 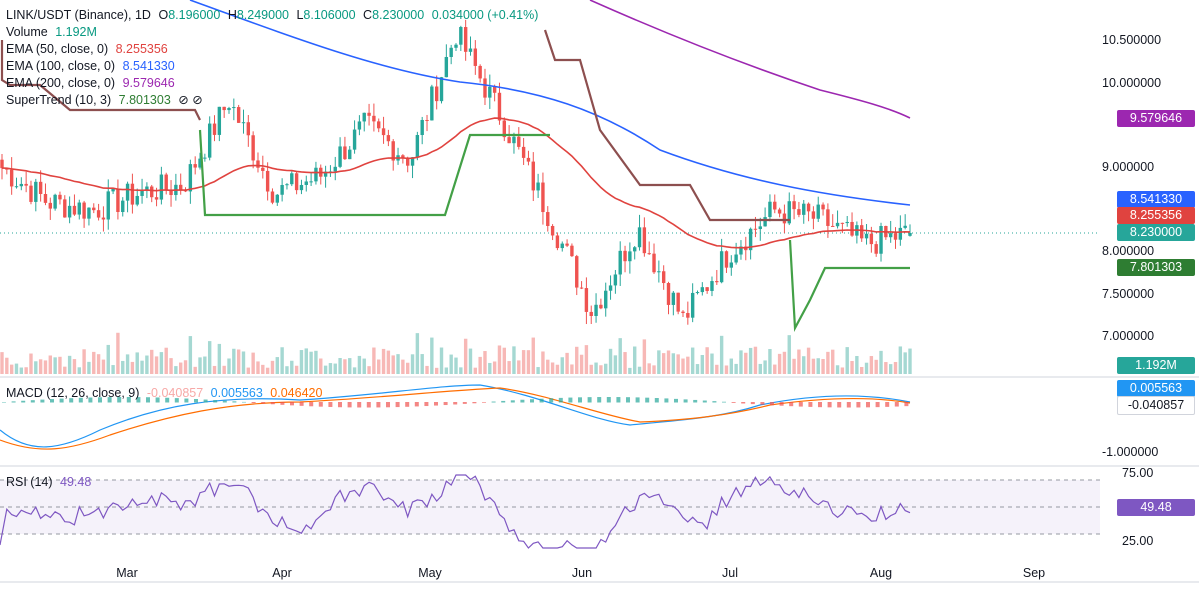 I want to click on price-tick: 8.000000, so click(x=1128, y=251).